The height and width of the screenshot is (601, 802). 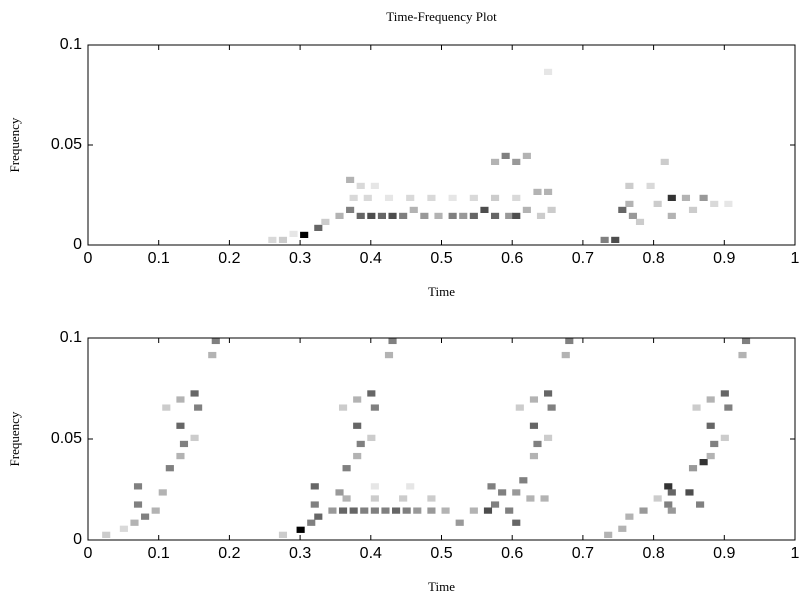 I want to click on x-tick-label: 0.1, so click(x=159, y=553).